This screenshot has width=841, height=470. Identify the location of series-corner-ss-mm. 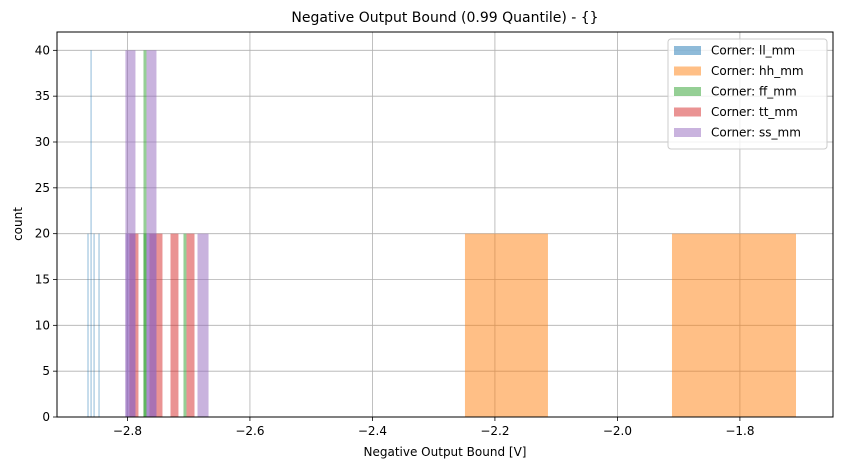
(167, 233).